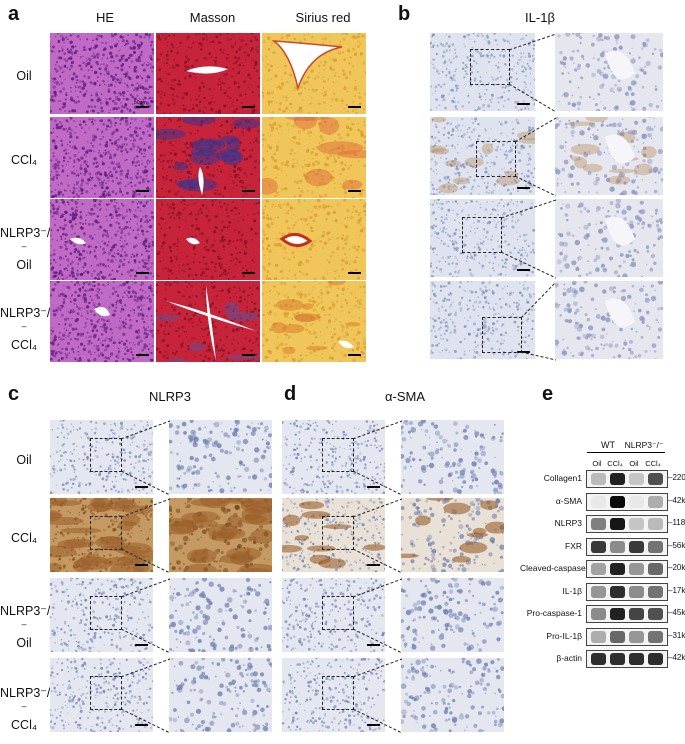 The height and width of the screenshot is (744, 685). I want to click on group-line-wt, so click(607, 452).